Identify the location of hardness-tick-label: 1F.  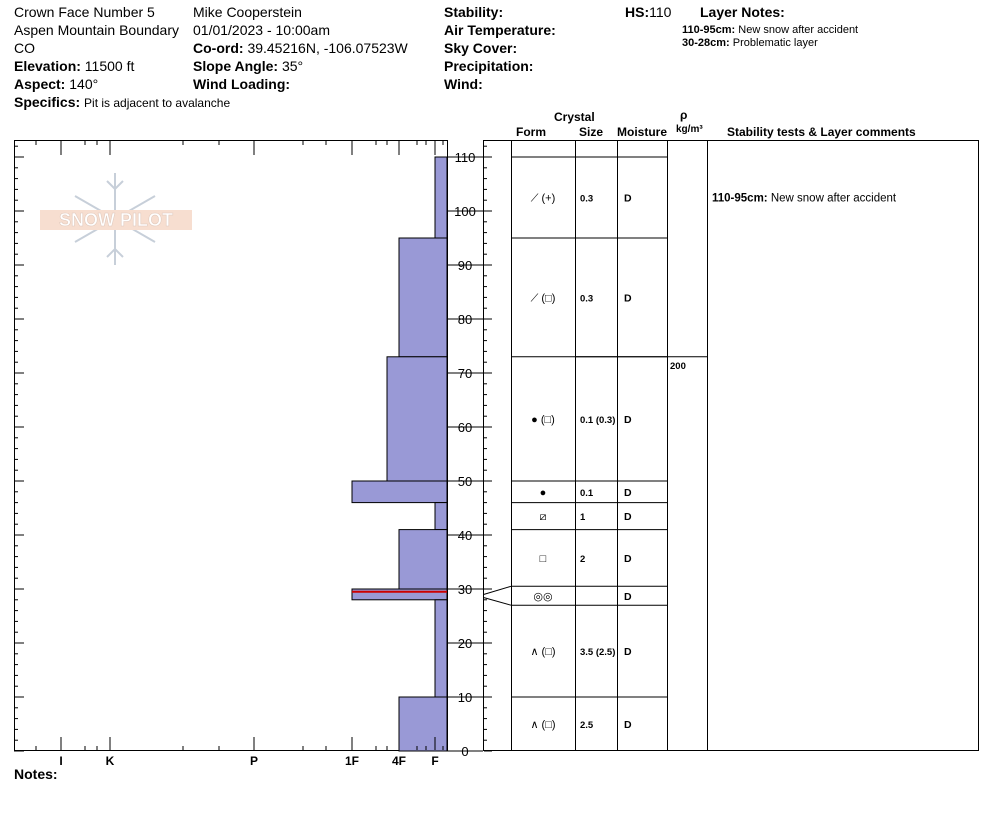
(352, 761).